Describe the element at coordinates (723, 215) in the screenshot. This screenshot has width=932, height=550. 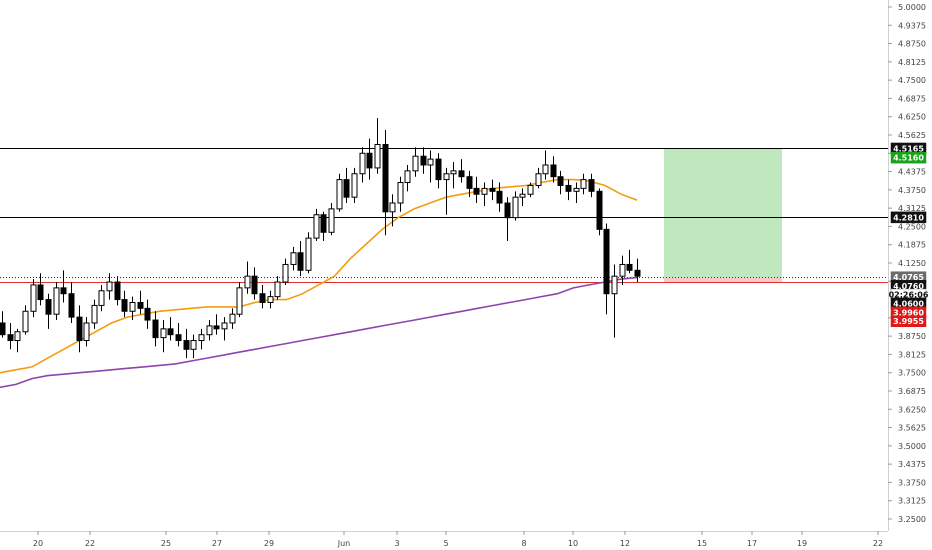
I see `position-zones` at that location.